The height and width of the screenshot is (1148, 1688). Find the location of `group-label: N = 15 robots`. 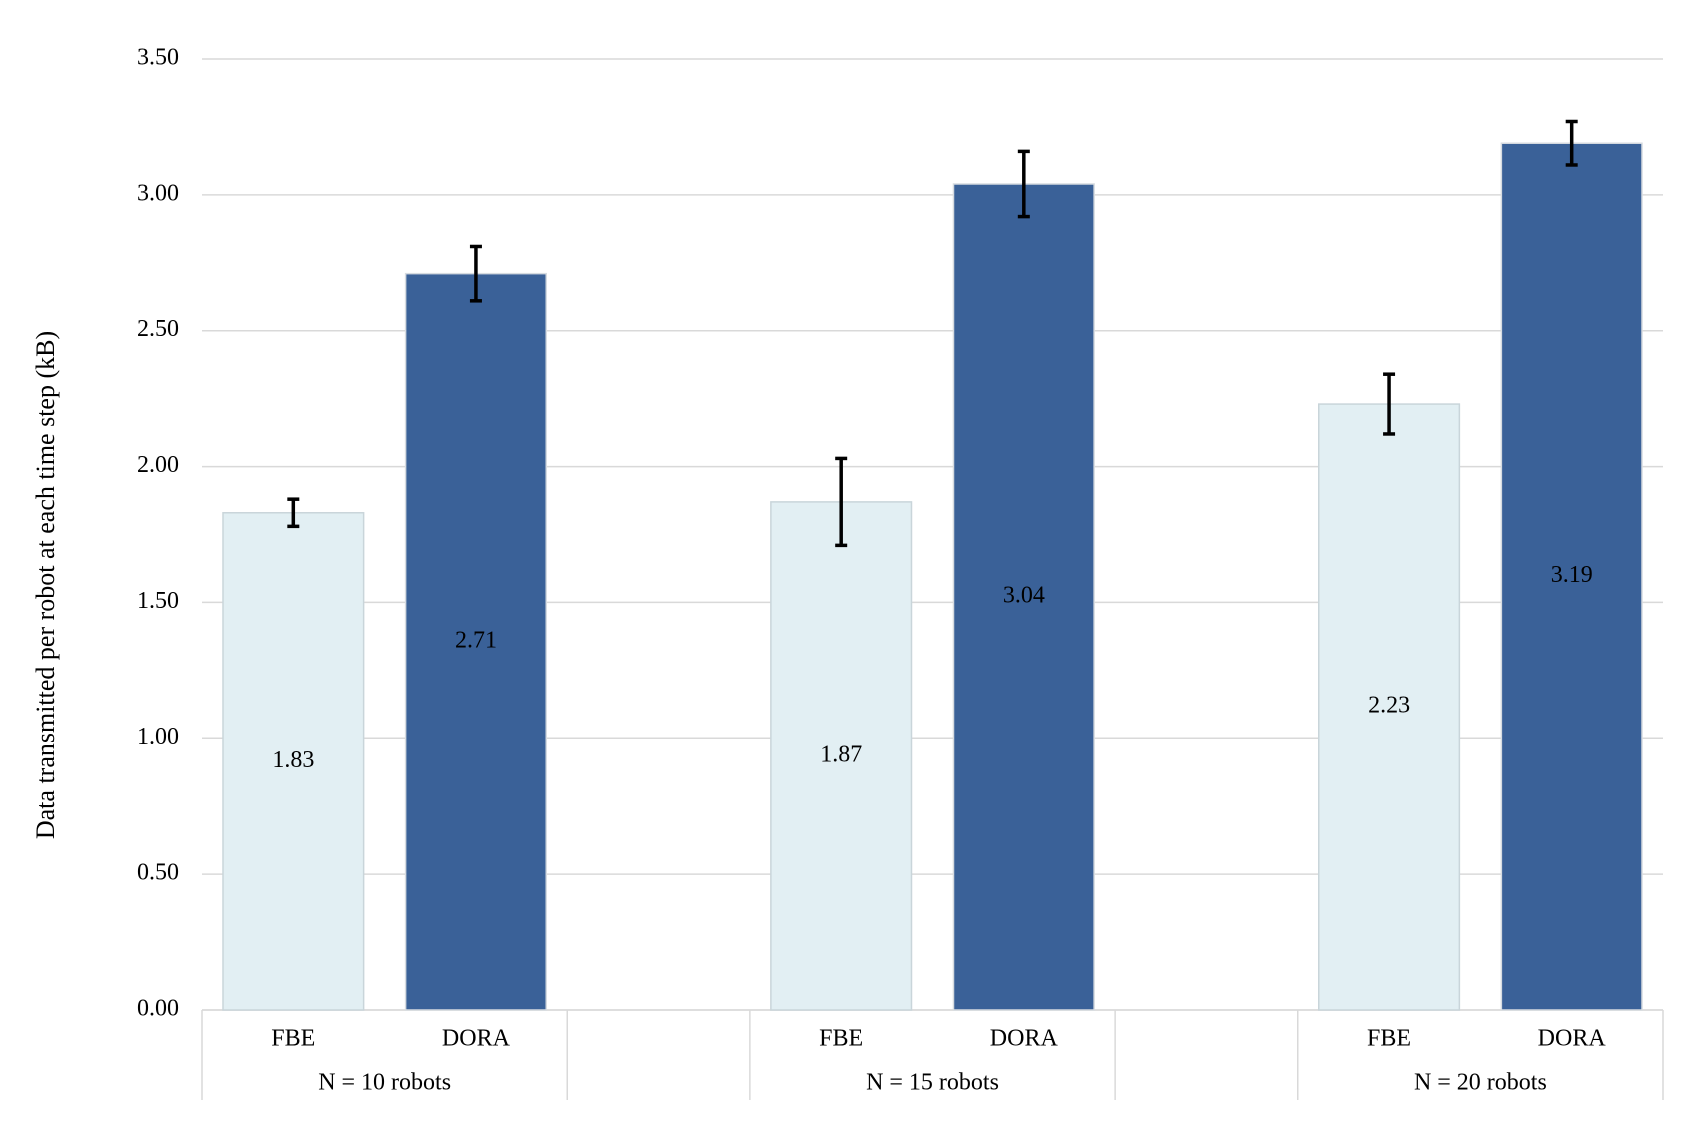

group-label: N = 15 robots is located at coordinates (932, 1083).